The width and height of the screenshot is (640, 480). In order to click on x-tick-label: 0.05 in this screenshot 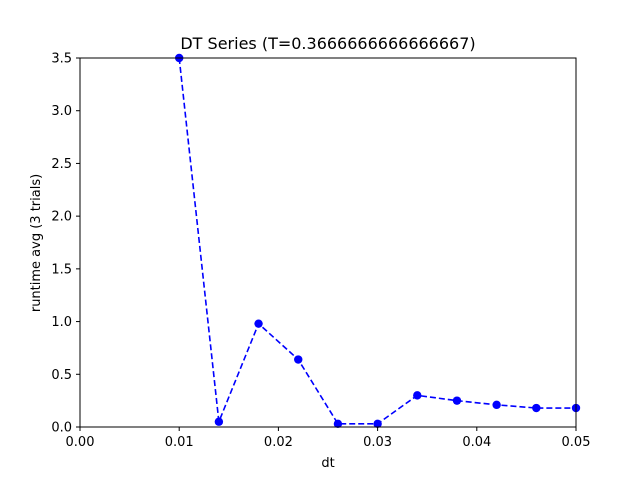, I will do `click(576, 442)`.